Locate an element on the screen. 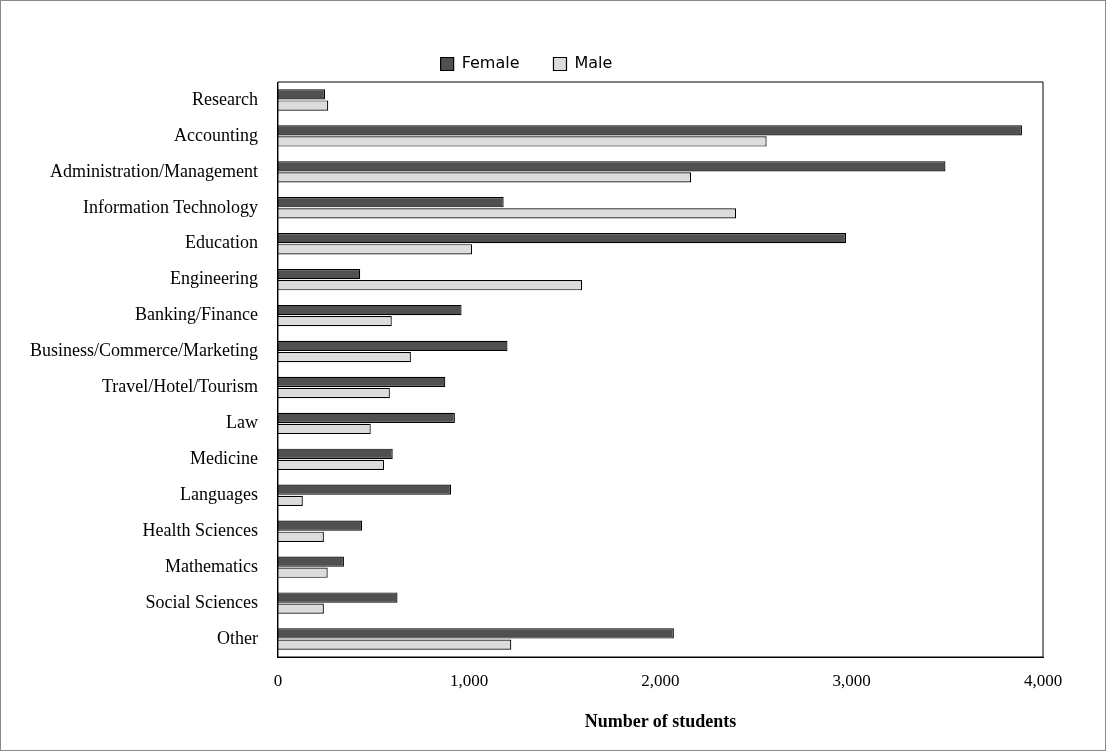 The width and height of the screenshot is (1106, 751). y-tick-label: Banking/Finance is located at coordinates (196, 314).